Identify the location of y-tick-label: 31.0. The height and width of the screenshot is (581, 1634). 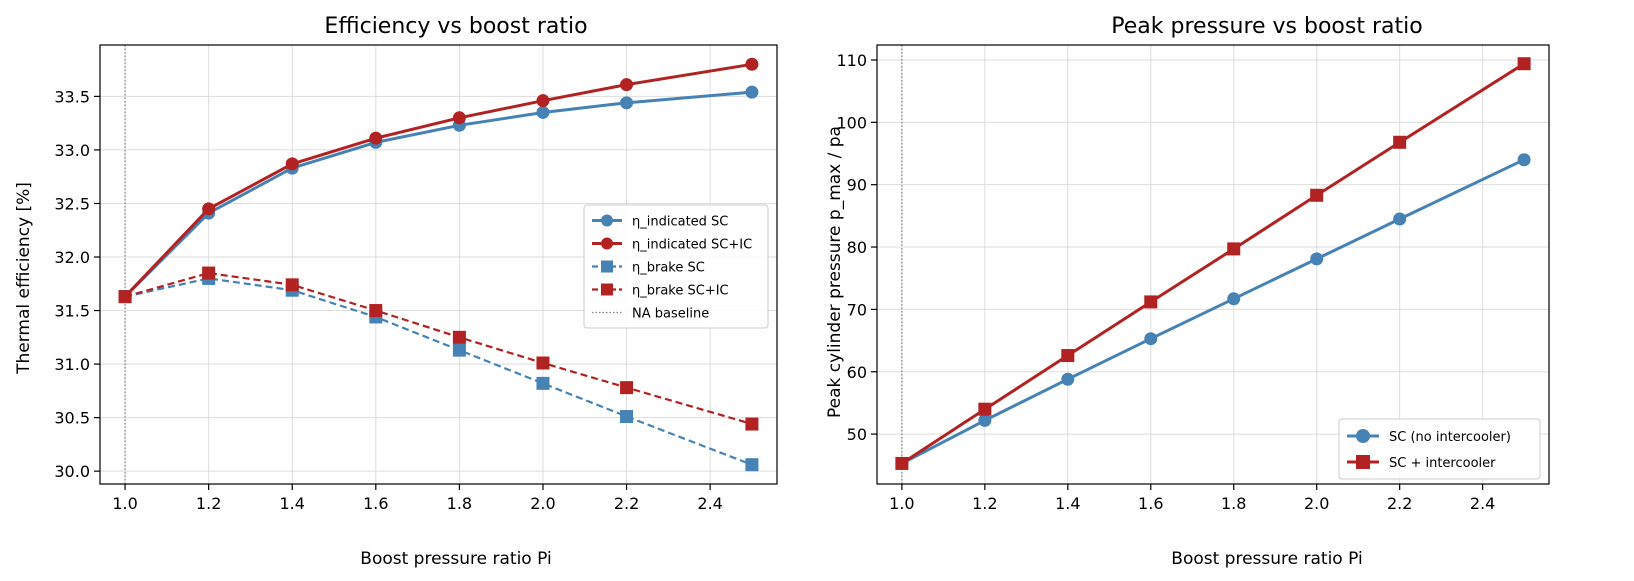
(72, 364).